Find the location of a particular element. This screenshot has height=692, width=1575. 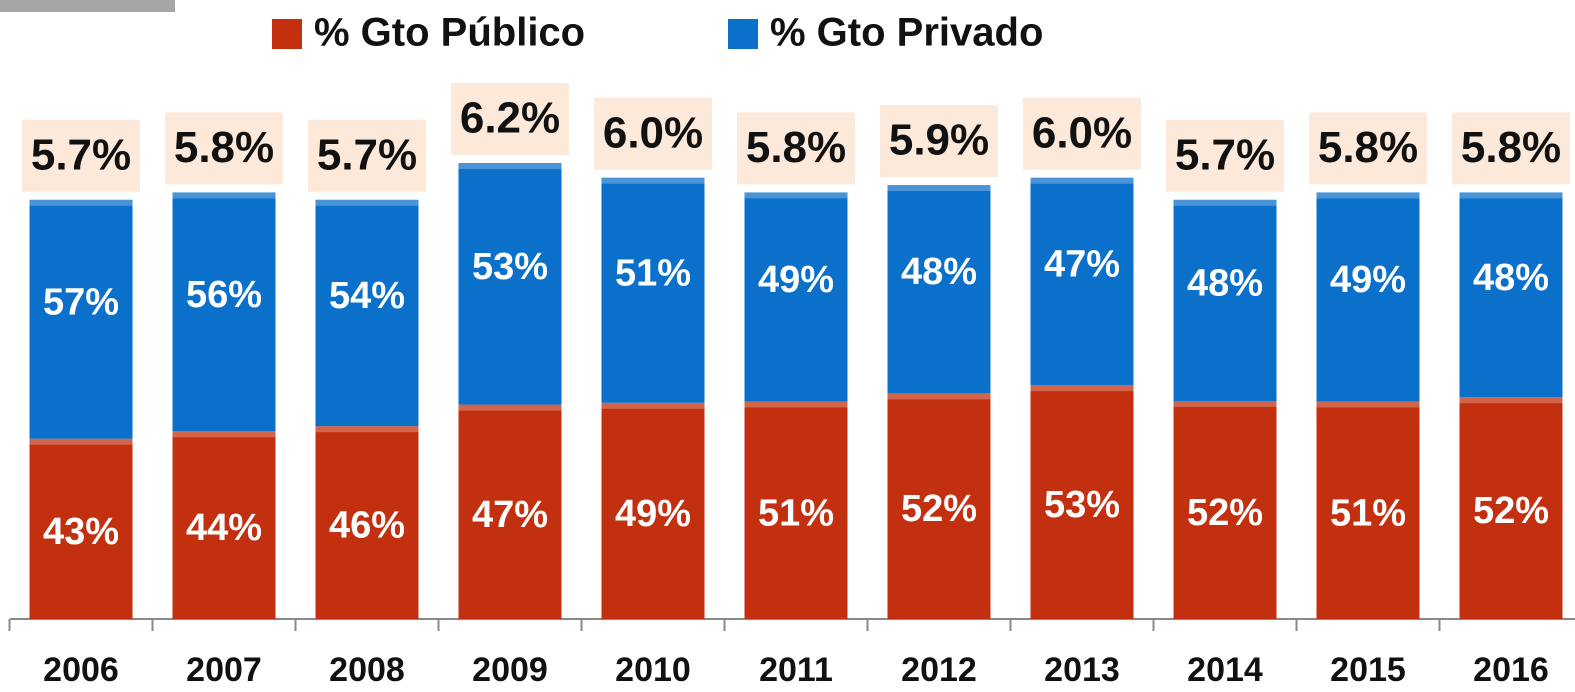

x-tick-label: 2015 is located at coordinates (1368, 670).